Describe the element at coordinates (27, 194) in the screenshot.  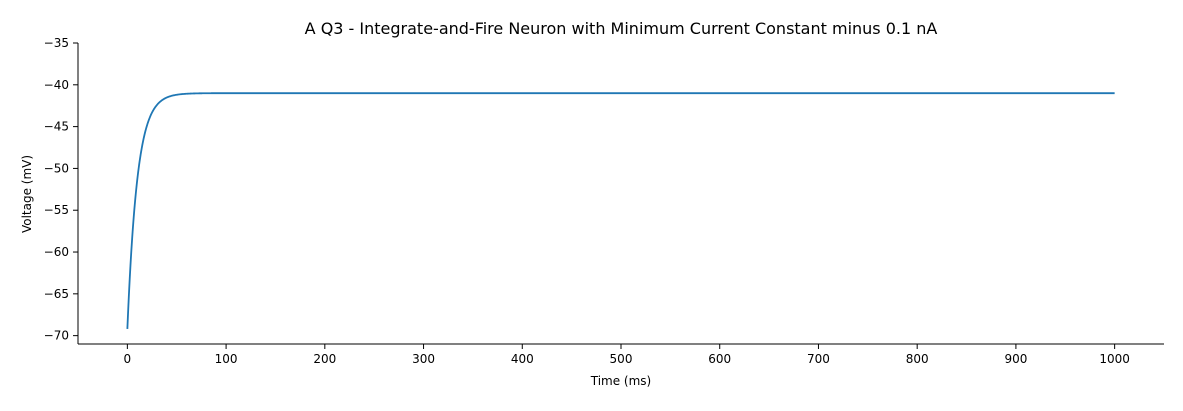
I see `y-axis-label: Voltage (mV)` at that location.